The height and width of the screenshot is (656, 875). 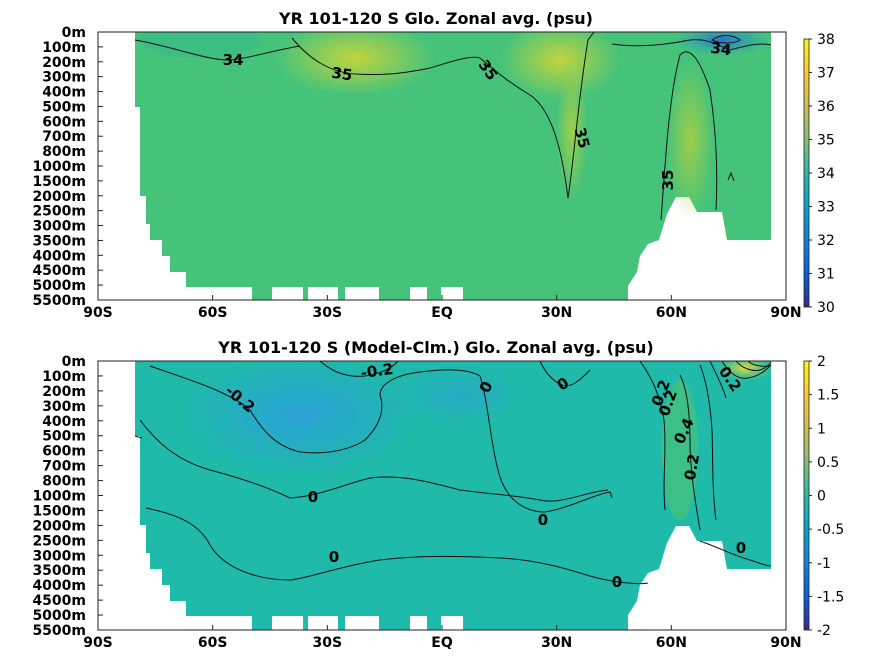 I want to click on chart1-southern-fresh, so click(x=200, y=45).